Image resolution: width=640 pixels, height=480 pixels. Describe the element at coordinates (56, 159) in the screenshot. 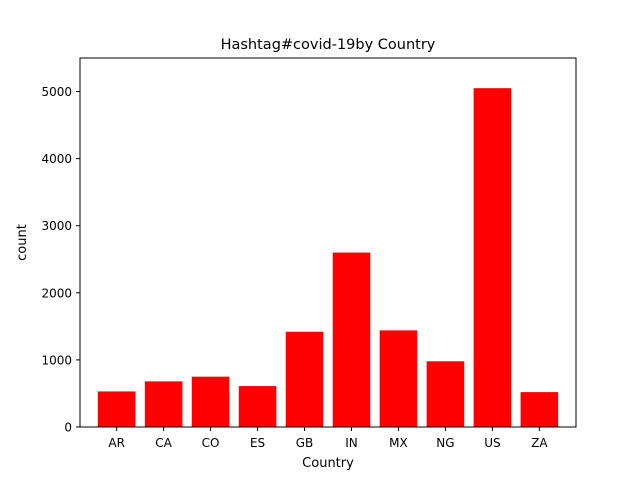

I see `y-tick-label: 4000` at that location.